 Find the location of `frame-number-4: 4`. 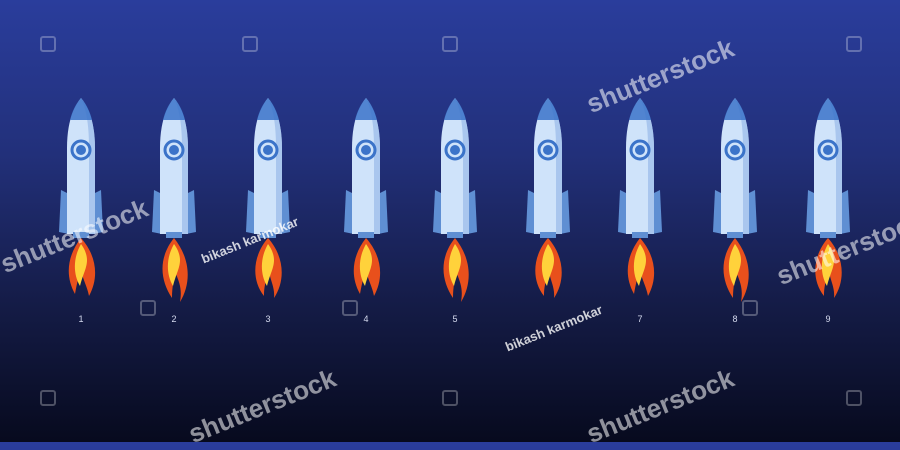

frame-number-4: 4 is located at coordinates (366, 319).